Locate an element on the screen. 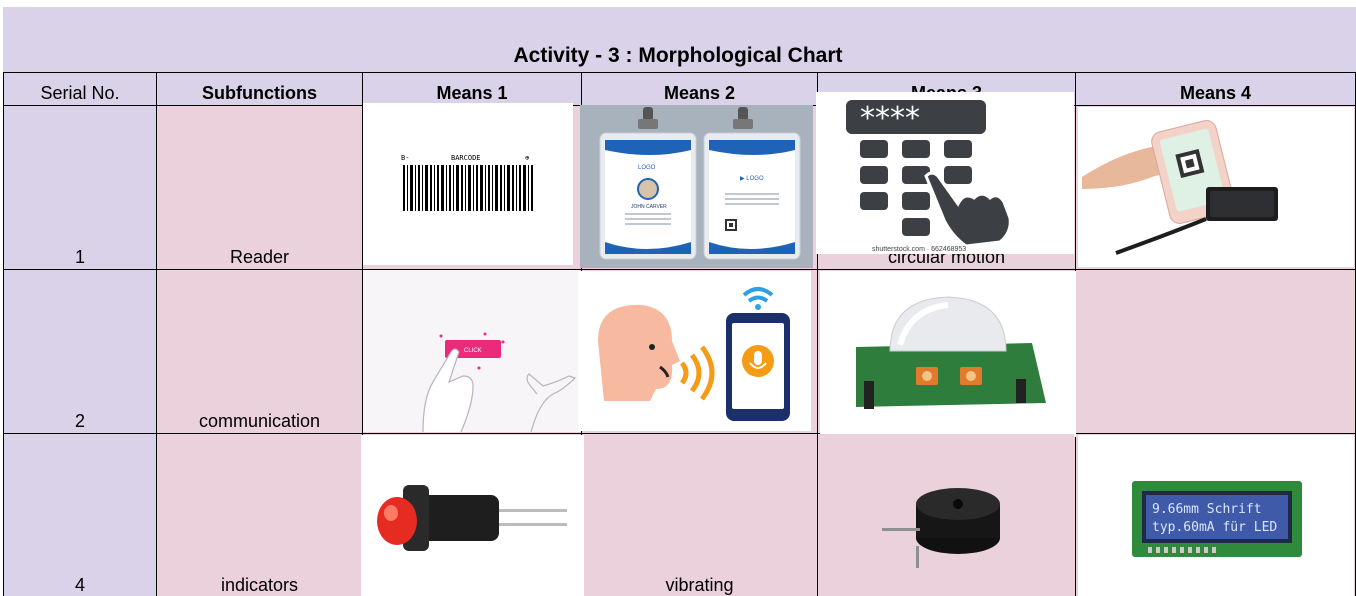 The image size is (1356, 596). means-cell: LOGO JOHN CARVER ▶ LOGO is located at coordinates (699, 187).